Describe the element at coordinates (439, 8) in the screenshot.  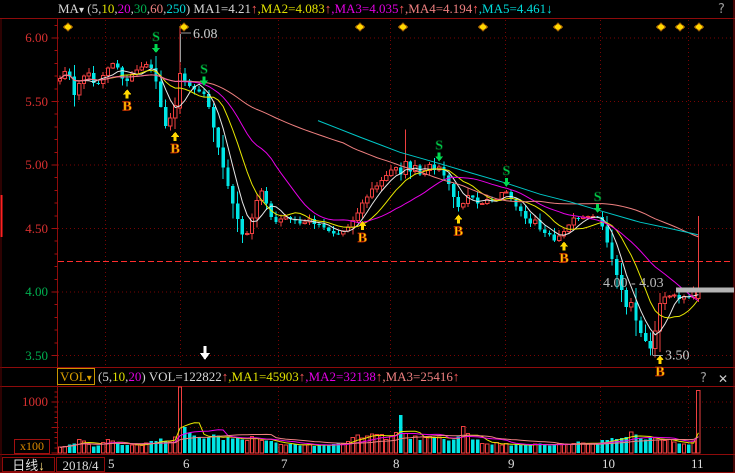
I see `indicator-value: ,MA4=4.194` at that location.